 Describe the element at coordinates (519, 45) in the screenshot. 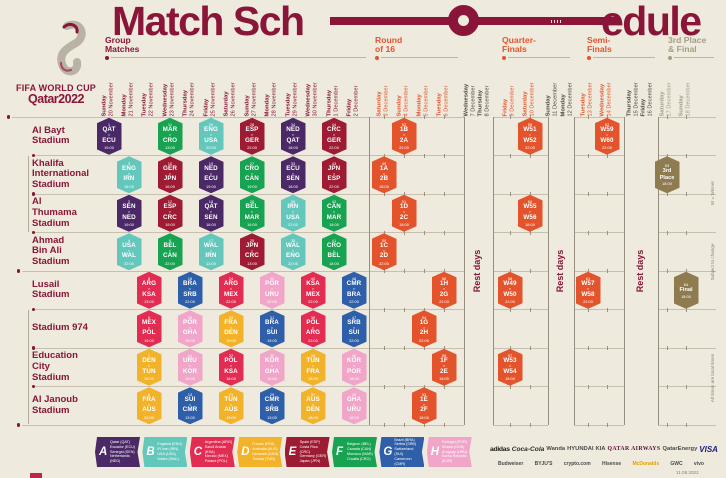

I see `phase-label: Quarter- Finals` at that location.